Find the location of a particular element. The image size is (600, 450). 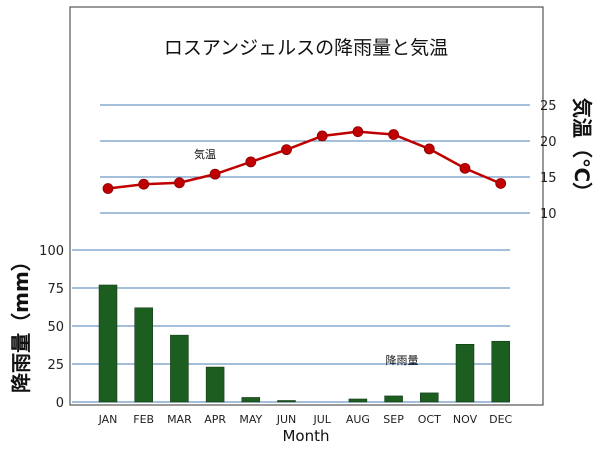

temperature-tick-label: 10 is located at coordinates (548, 214).